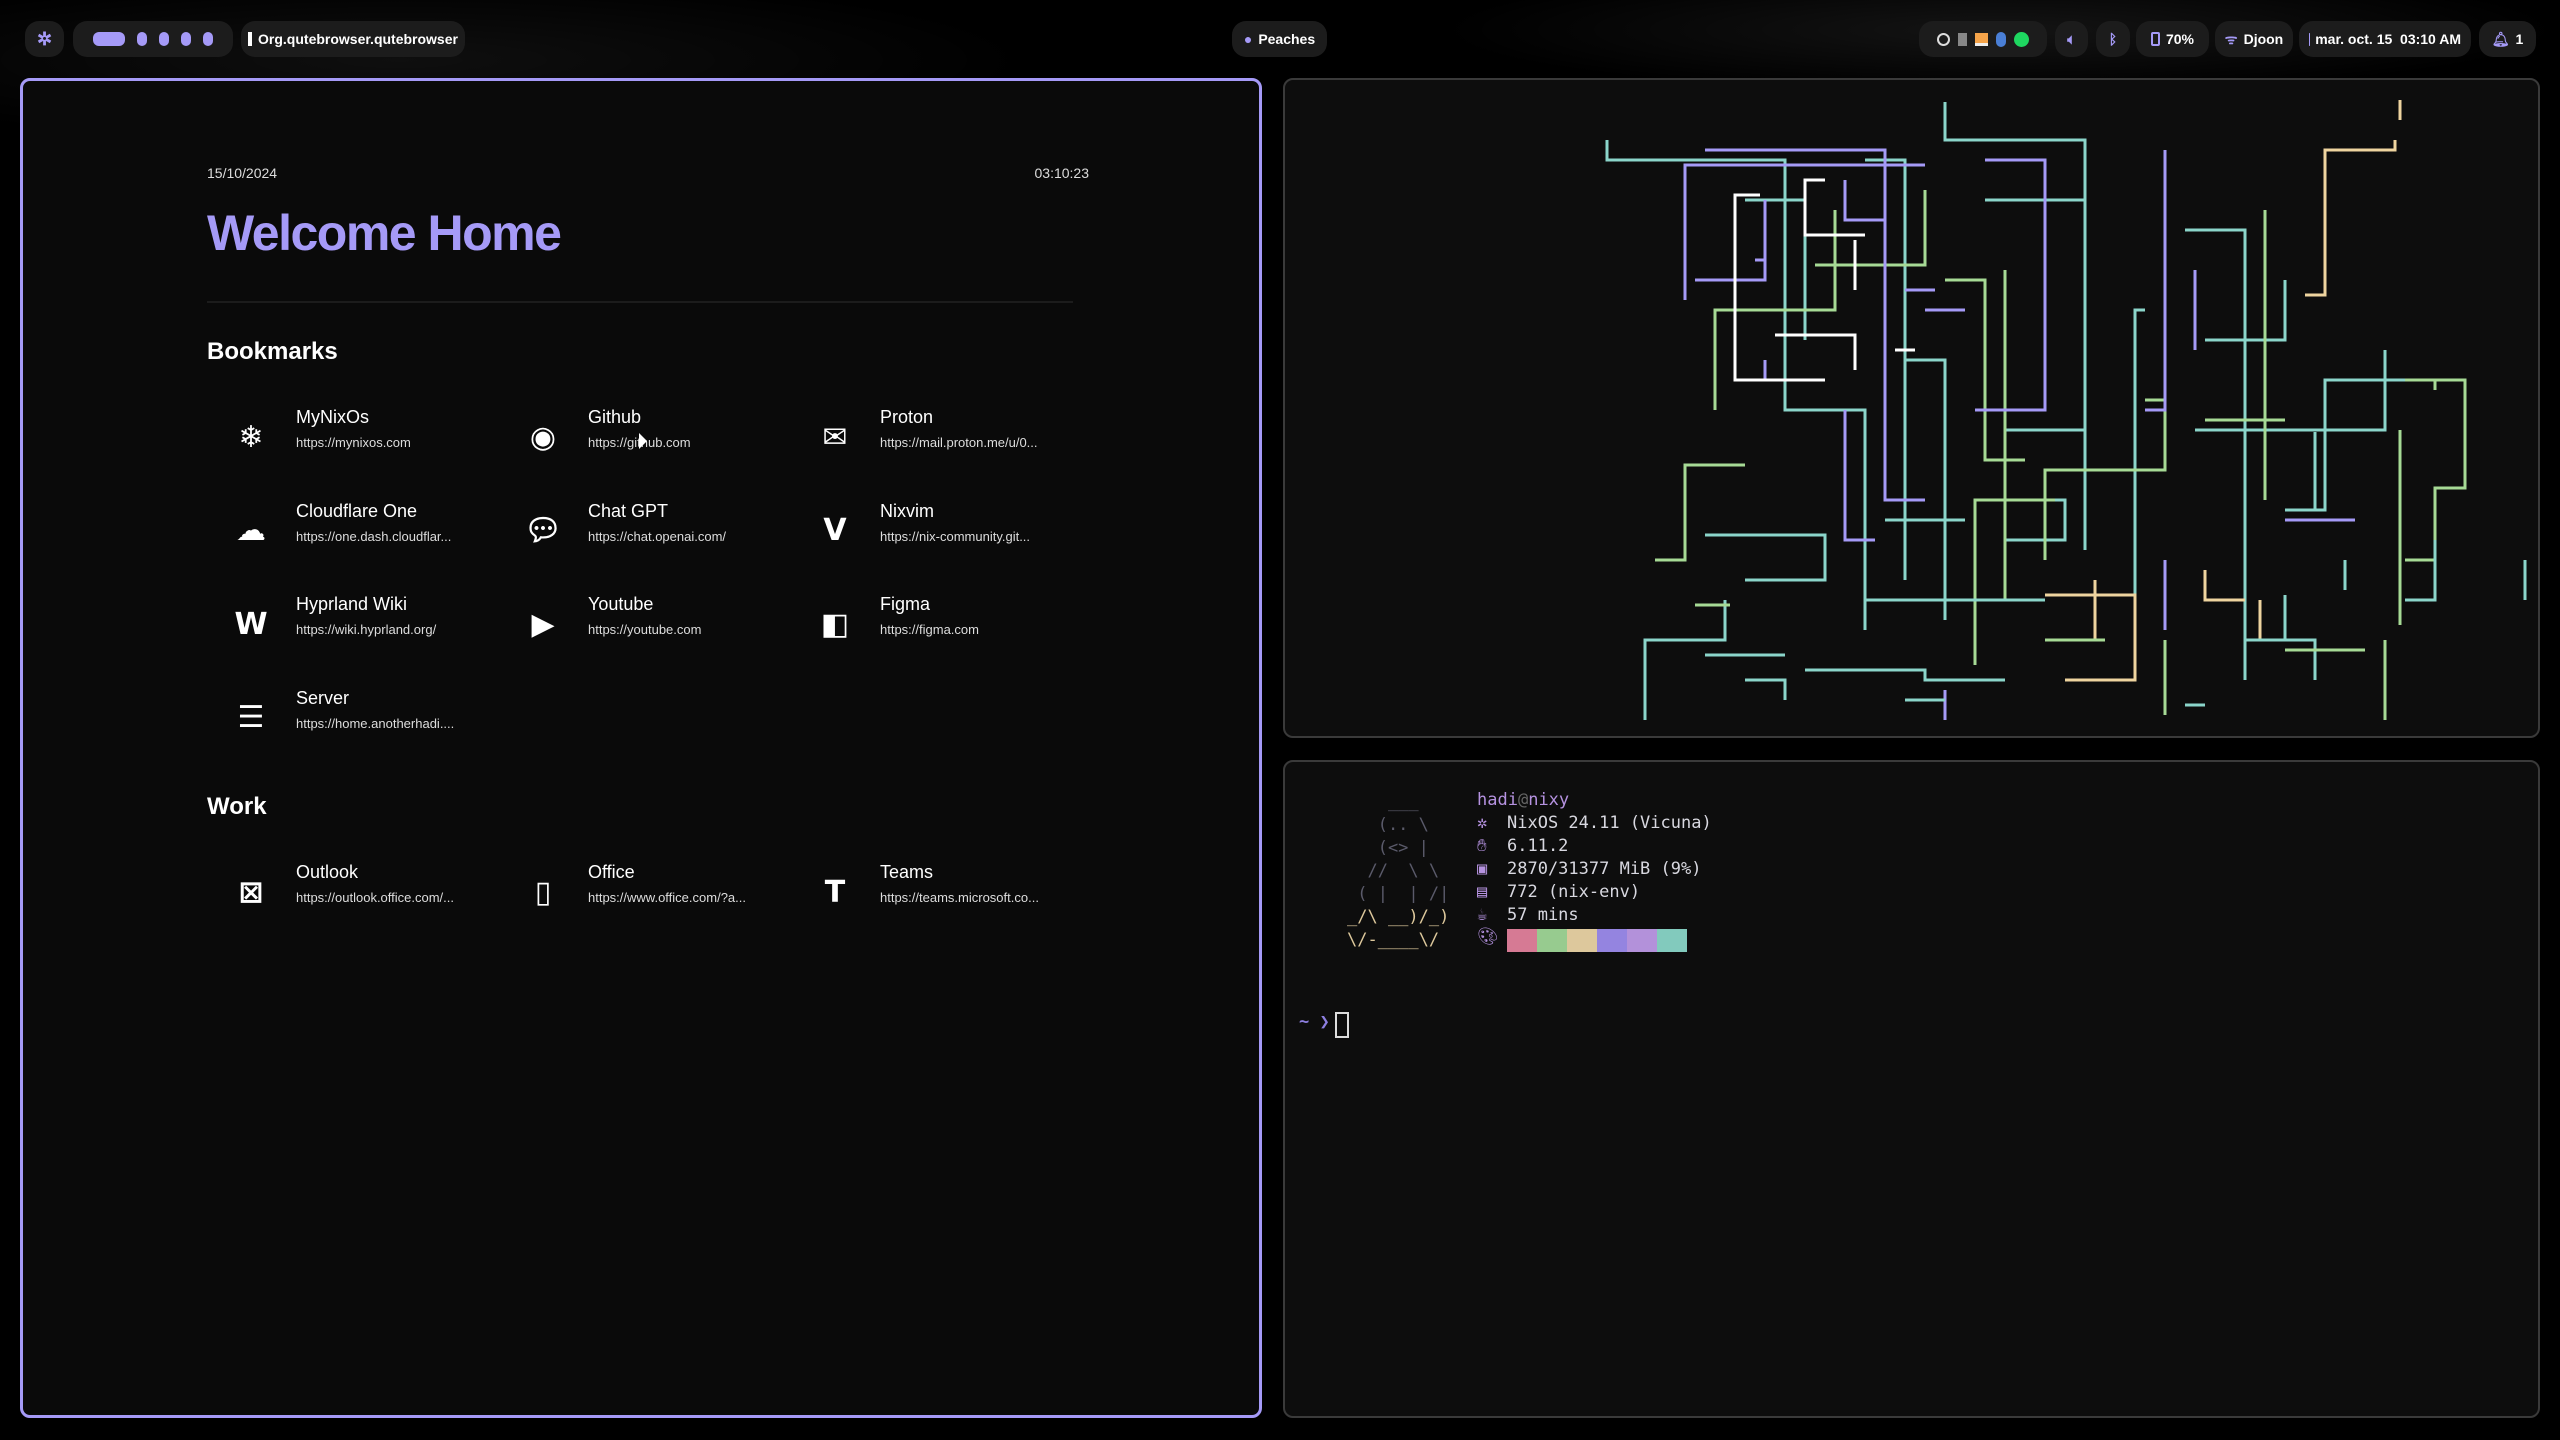  Describe the element at coordinates (358, 39) in the screenshot. I see `window-title-text: Org.qutebrowser.qutebrowser` at that location.